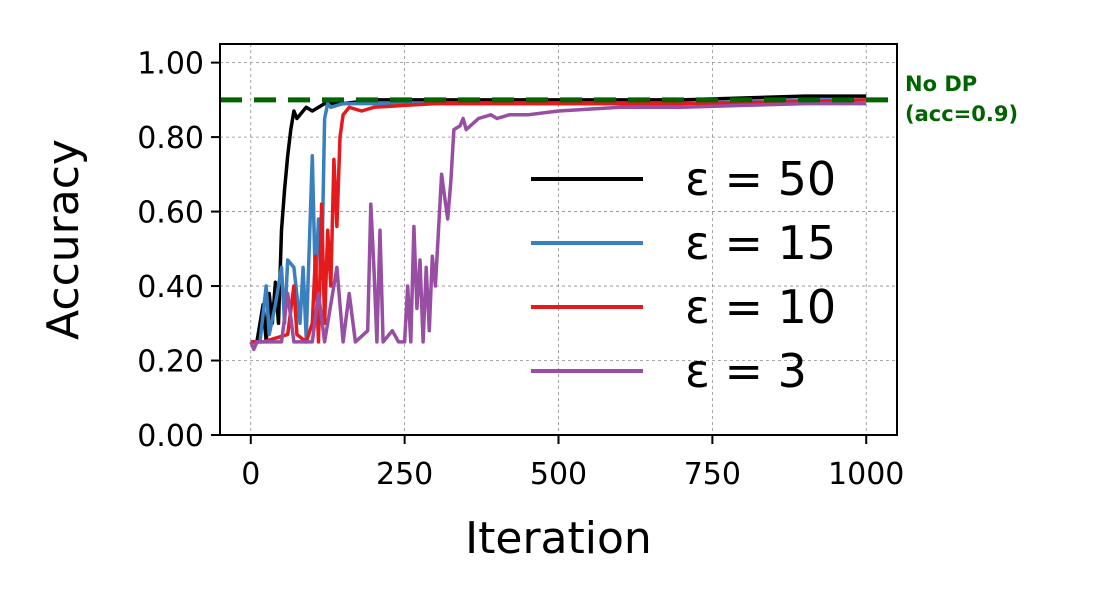  I want to click on y-axis-ticks: 0.00 0.20 0.40 0.60 0.80 1.00, so click(178, 250).